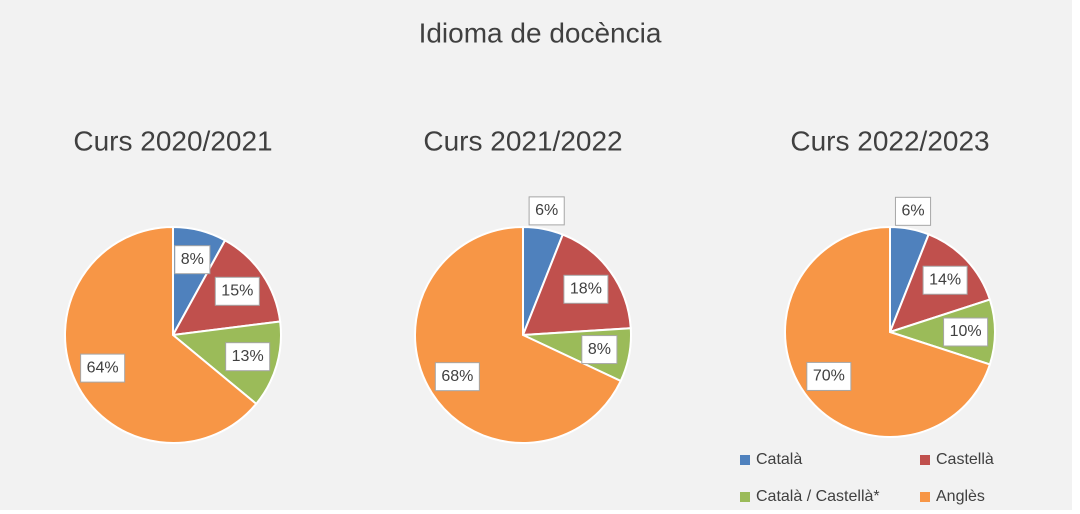  I want to click on legend-label: Anglès, so click(960, 496).